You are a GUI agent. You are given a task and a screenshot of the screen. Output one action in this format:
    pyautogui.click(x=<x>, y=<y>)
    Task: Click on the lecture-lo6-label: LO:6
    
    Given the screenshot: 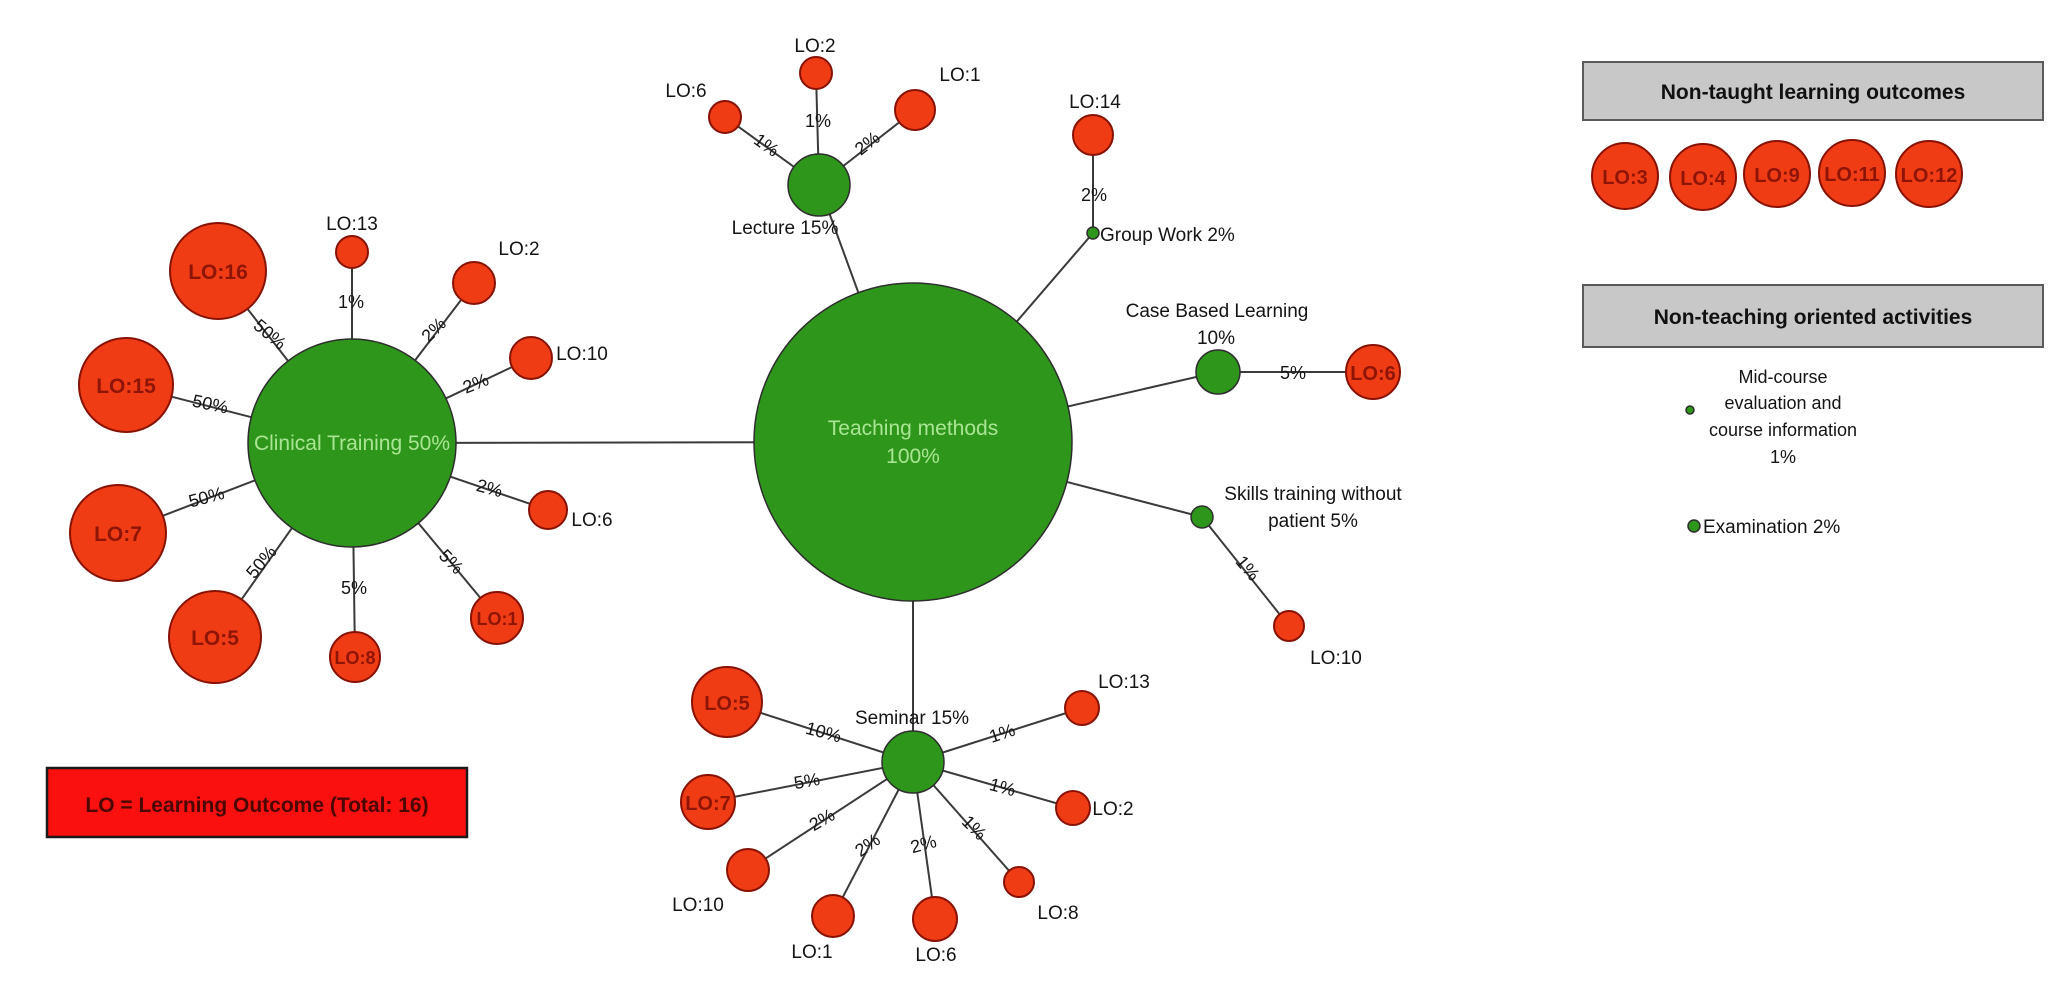 What is the action you would take?
    pyautogui.click(x=685, y=91)
    